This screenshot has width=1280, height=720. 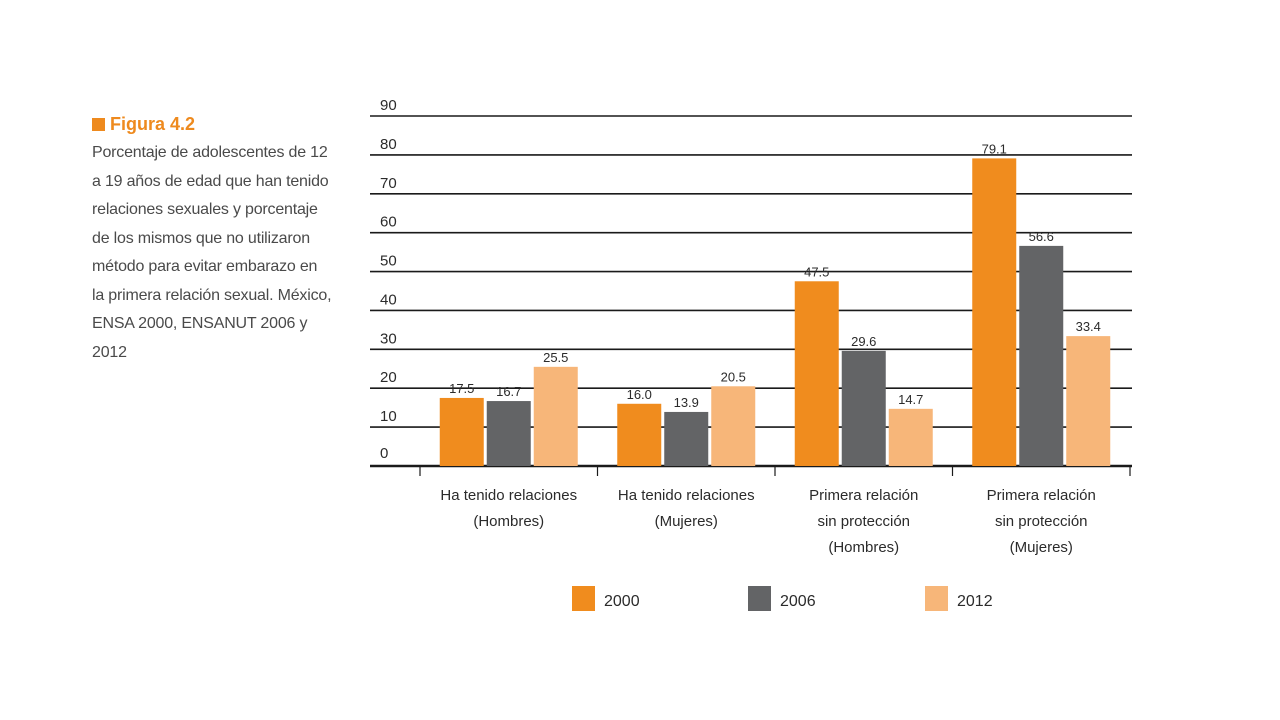 I want to click on data-label: 16.7, so click(x=508, y=391).